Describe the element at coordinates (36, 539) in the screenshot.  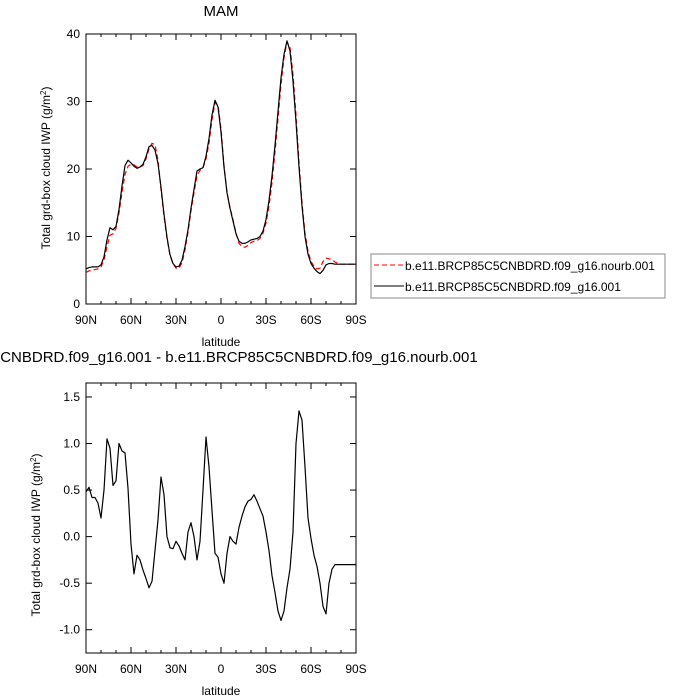
I see `bottom-chart-y-axis-label-text: Total grd-box cloud IWP (g/m` at that location.